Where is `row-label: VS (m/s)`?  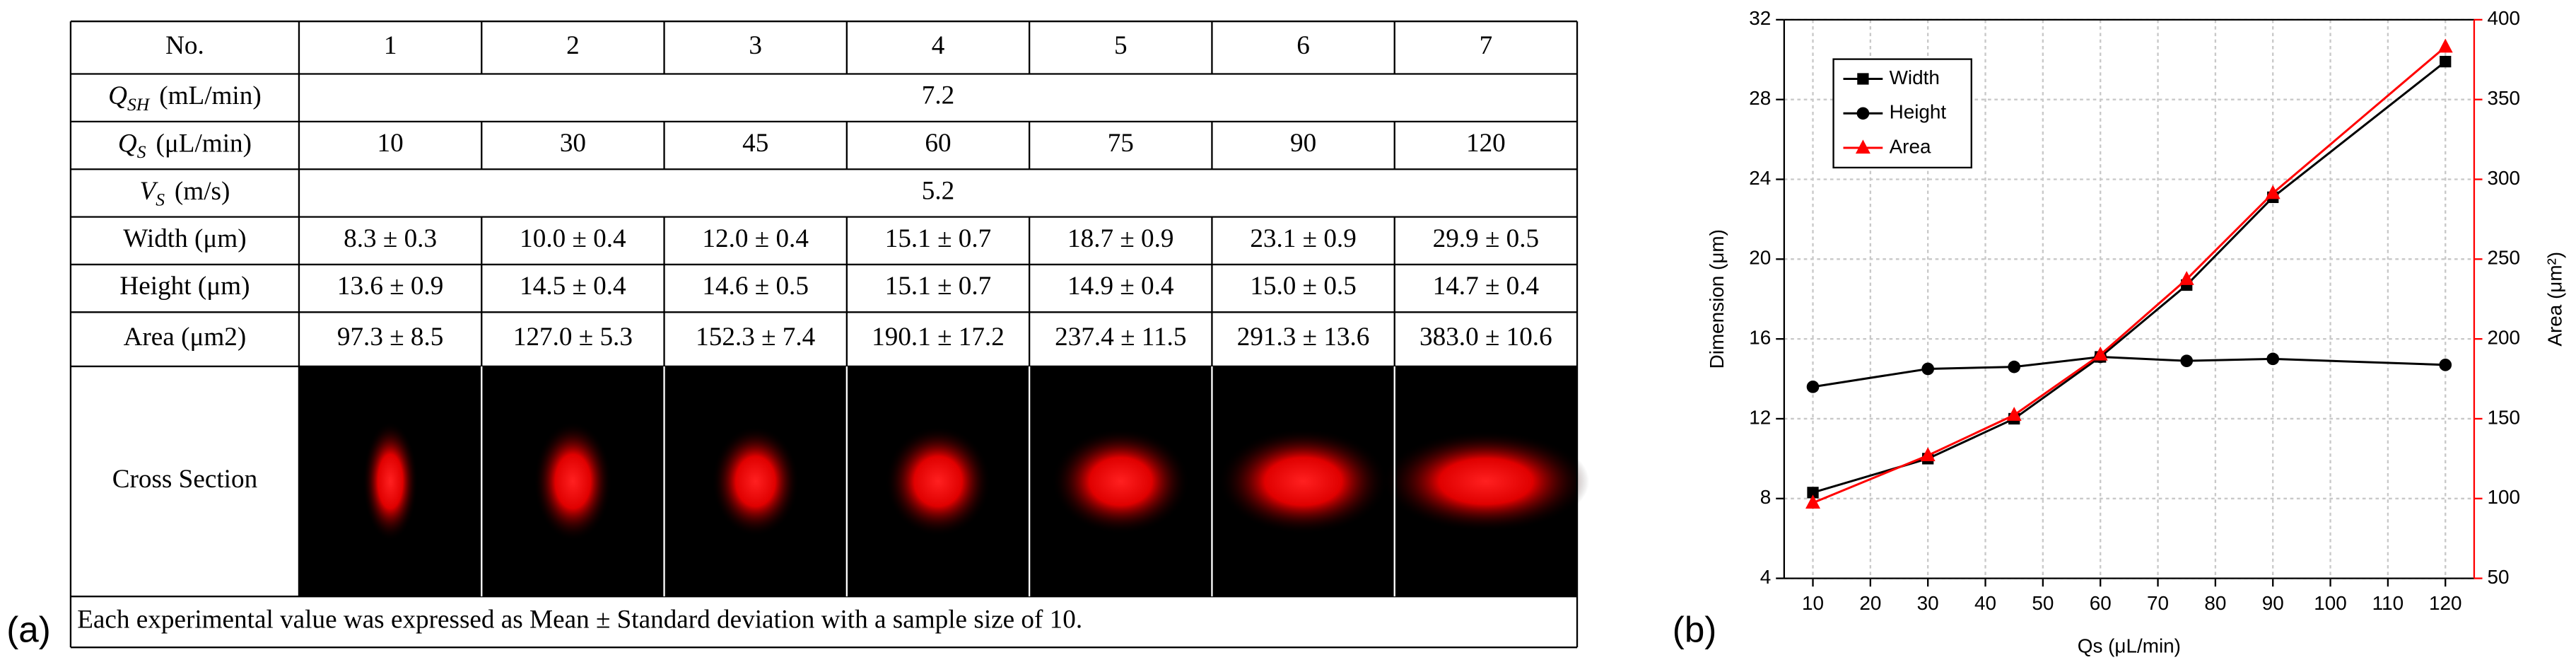 row-label: VS (m/s) is located at coordinates (185, 192).